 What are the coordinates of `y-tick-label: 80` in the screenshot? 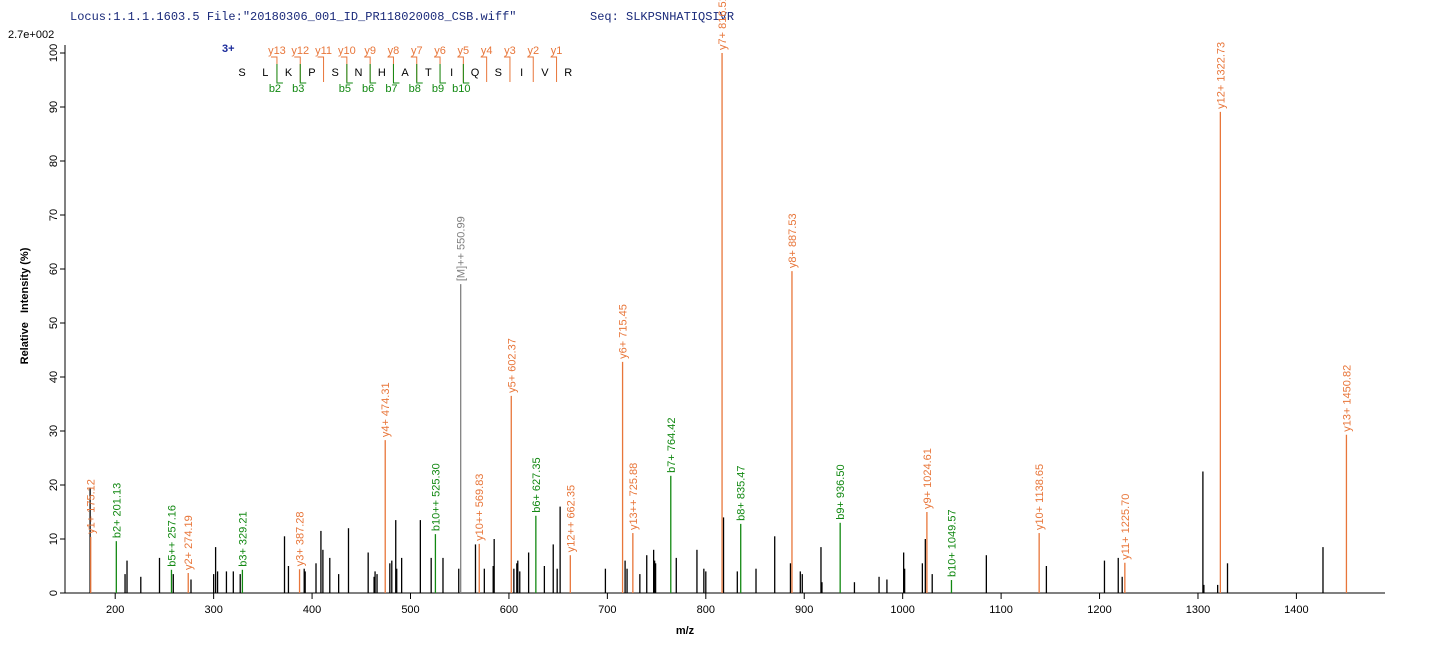 It's located at (54, 161).